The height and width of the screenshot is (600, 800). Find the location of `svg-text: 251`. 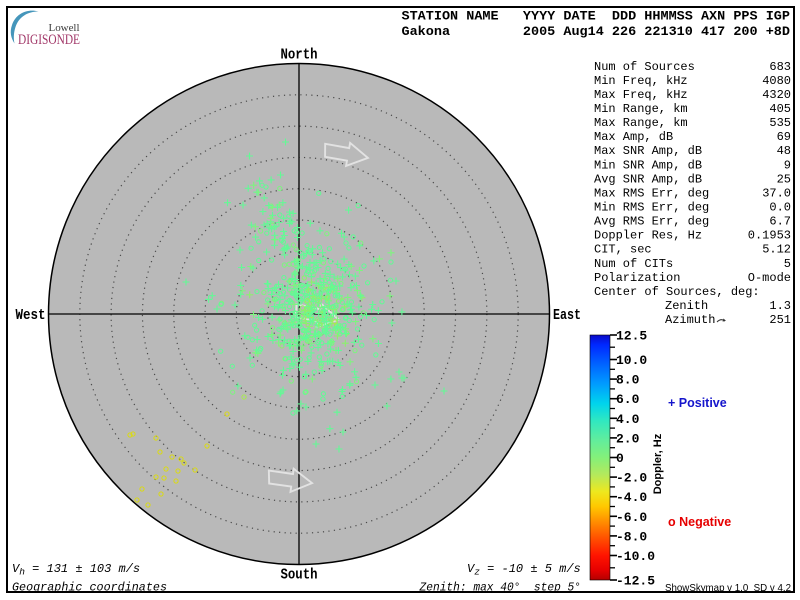

svg-text: 251 is located at coordinates (780, 320).